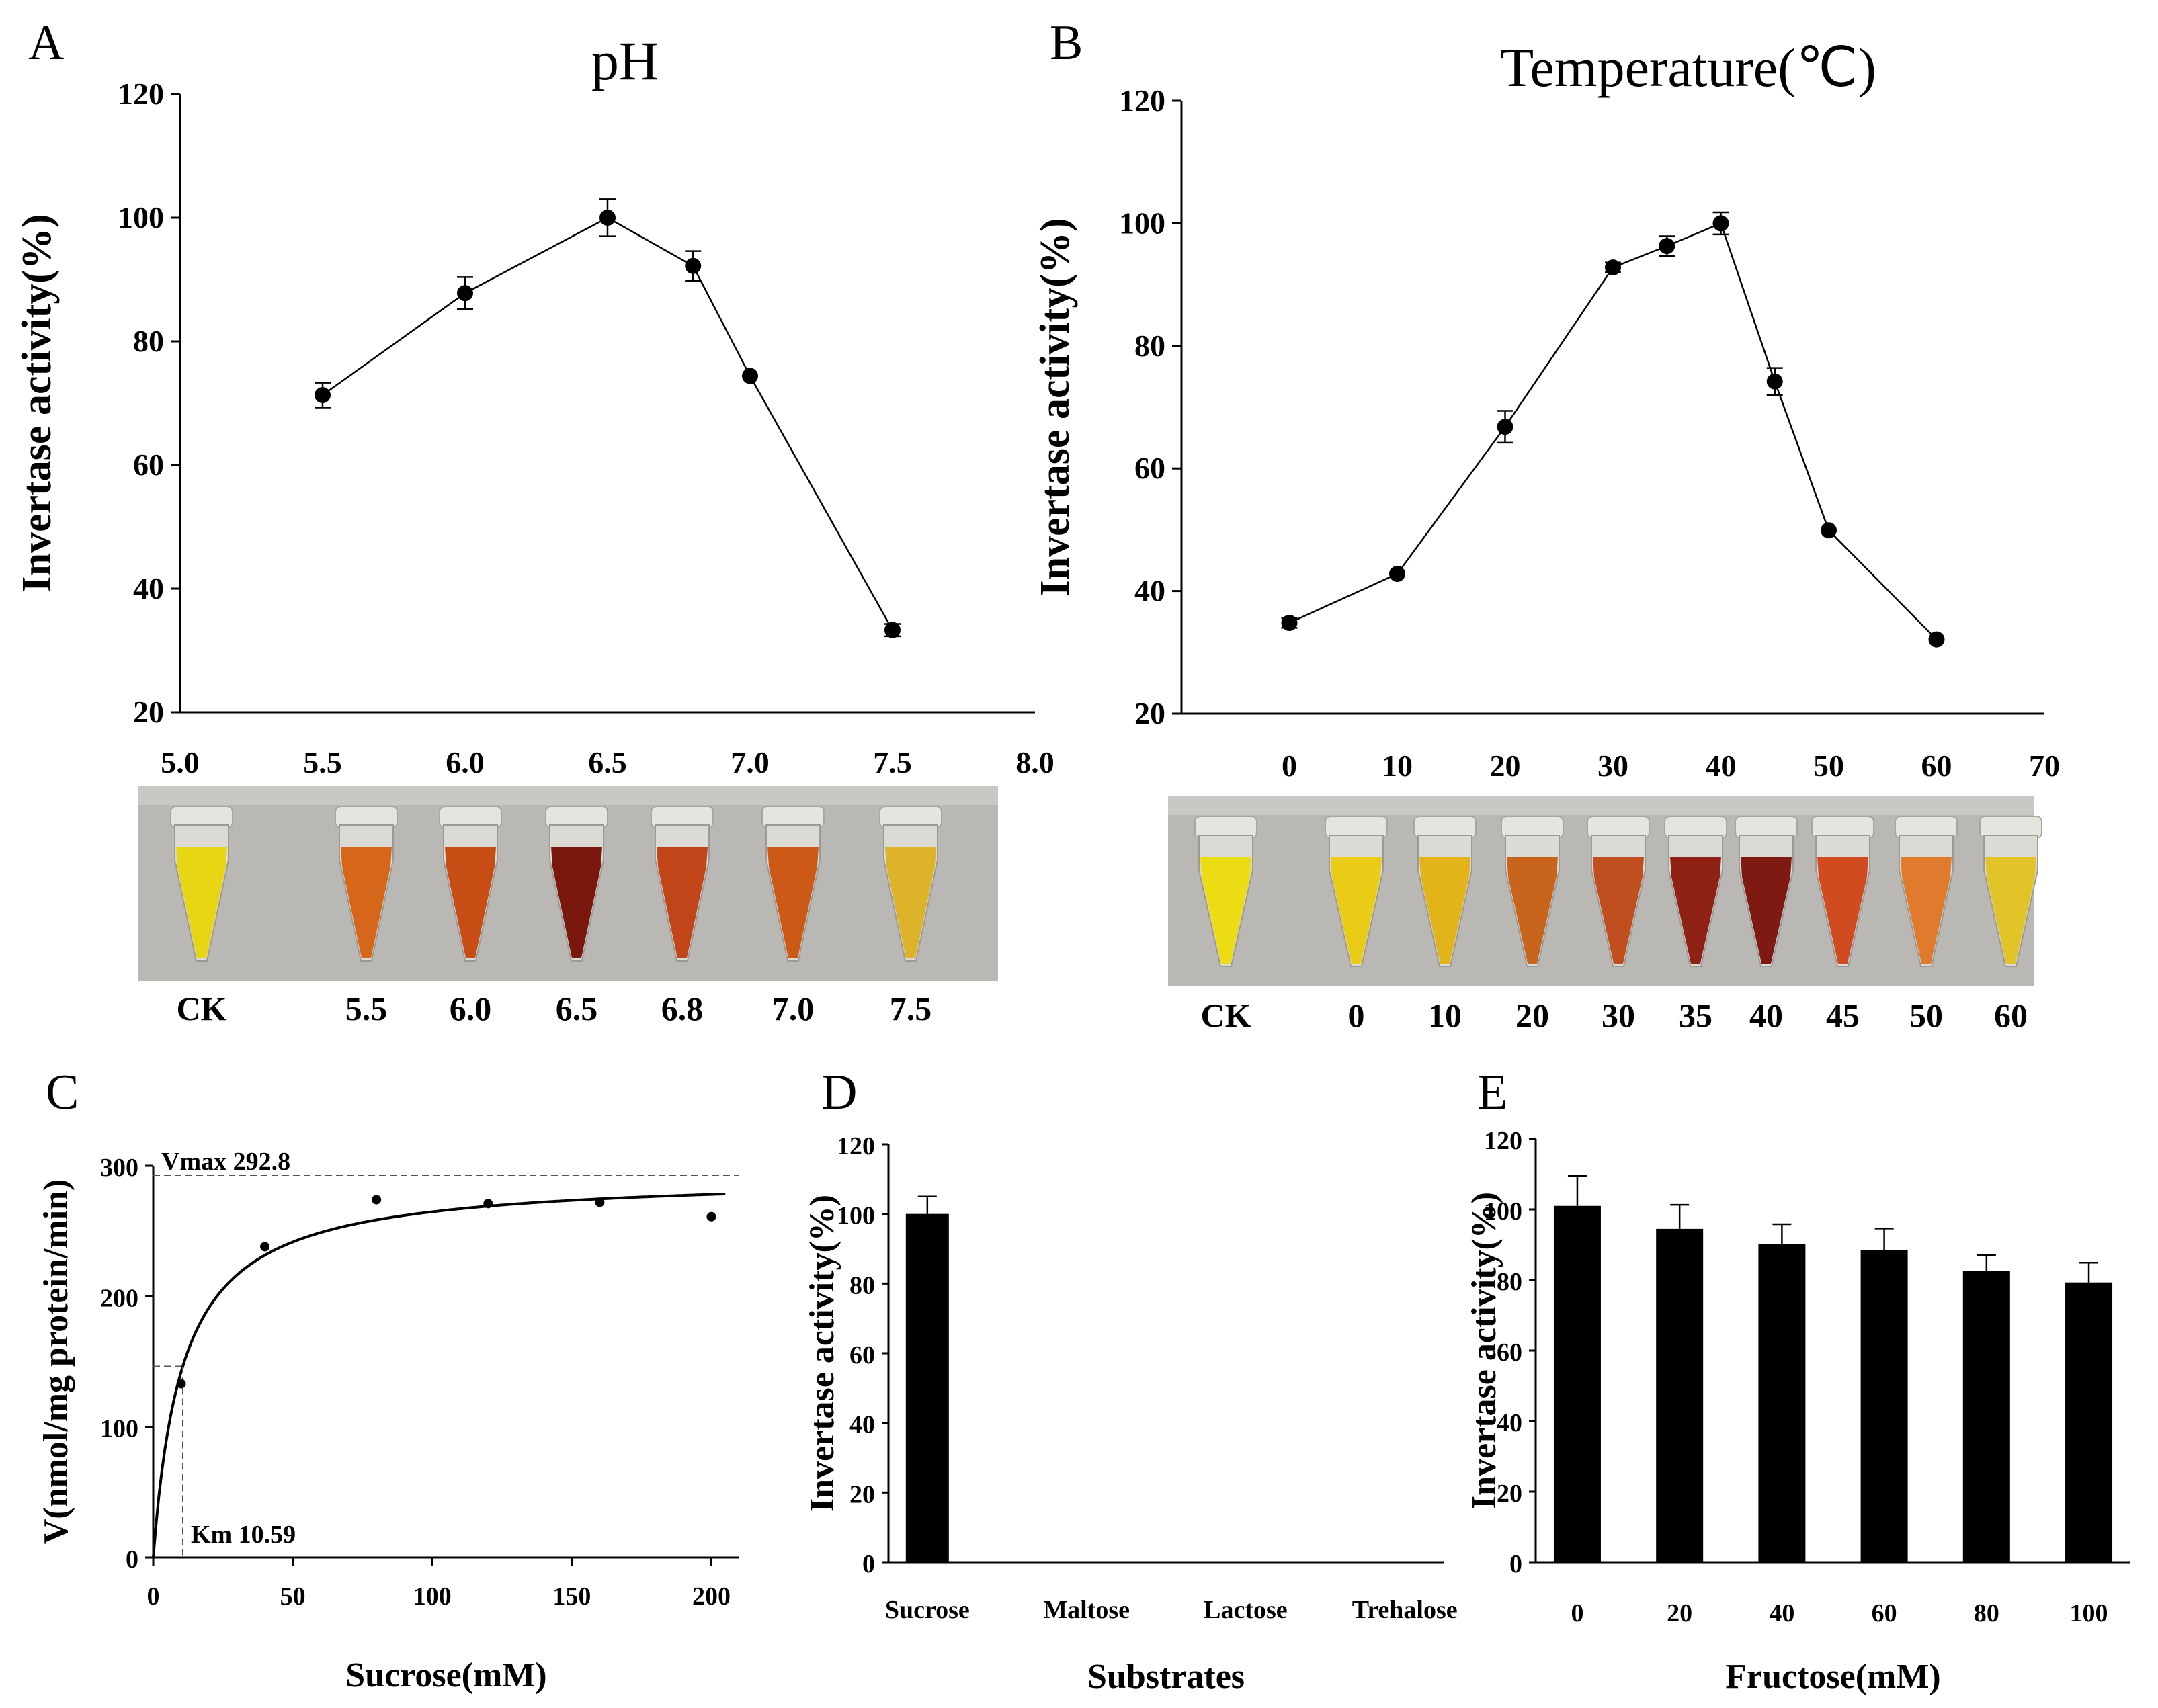 Image resolution: width=2158 pixels, height=1708 pixels. I want to click on y-tick-label: 200, so click(119, 1298).